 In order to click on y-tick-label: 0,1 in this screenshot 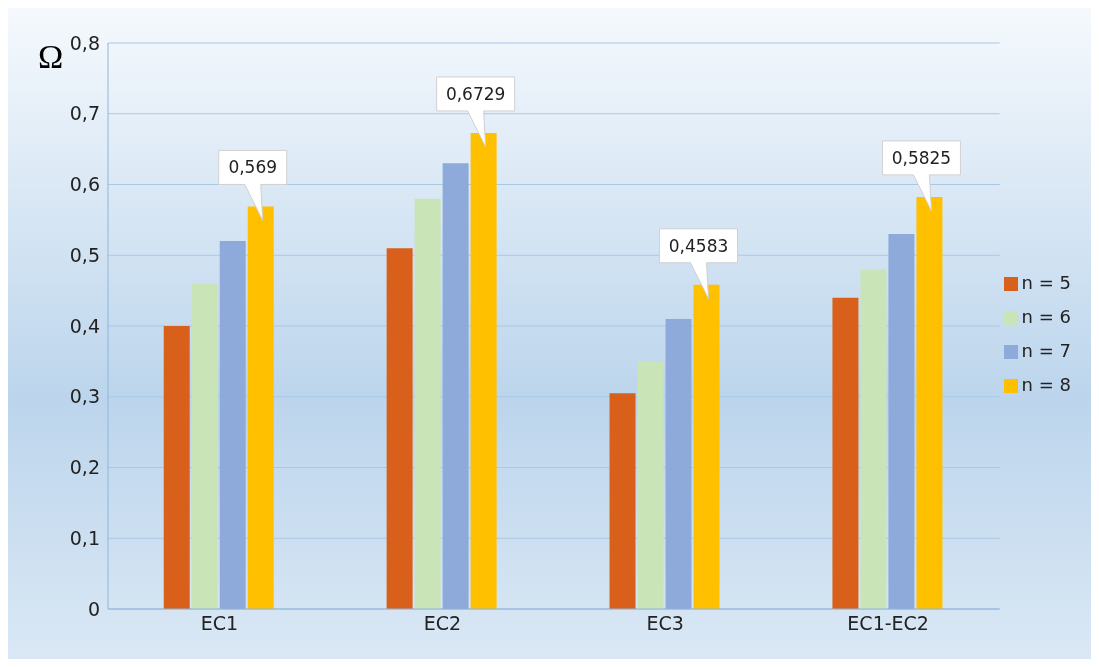, I will do `click(84, 537)`.